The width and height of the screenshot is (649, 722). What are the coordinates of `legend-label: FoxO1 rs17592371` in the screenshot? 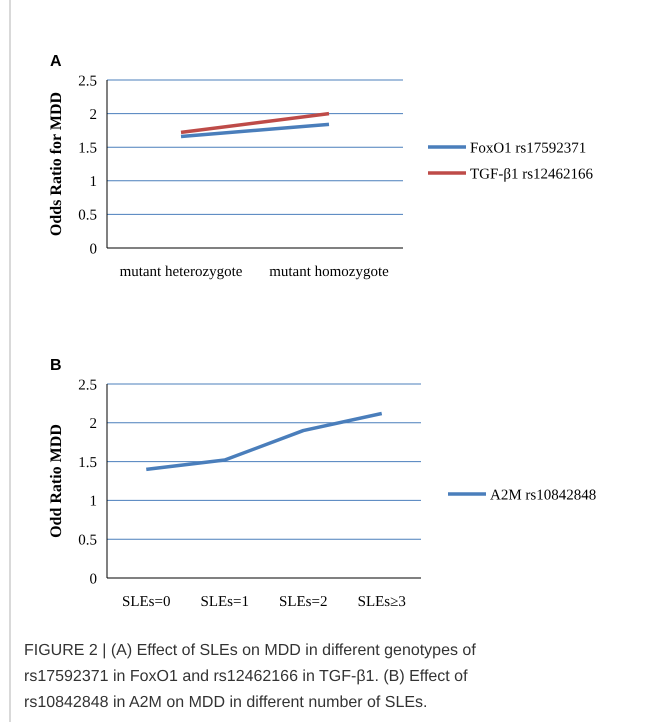 It's located at (528, 148).